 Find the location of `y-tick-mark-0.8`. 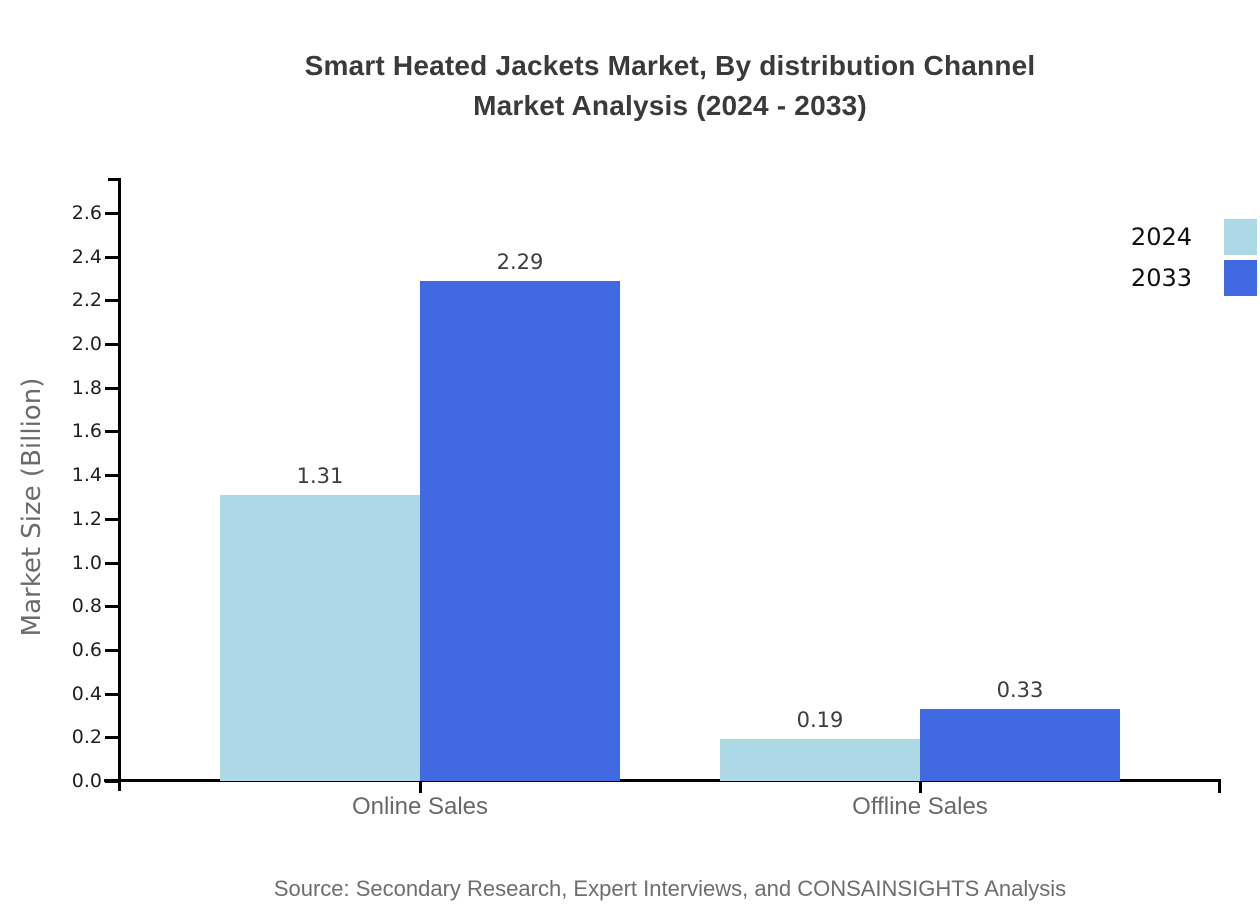

y-tick-mark-0.8 is located at coordinates (111, 606).